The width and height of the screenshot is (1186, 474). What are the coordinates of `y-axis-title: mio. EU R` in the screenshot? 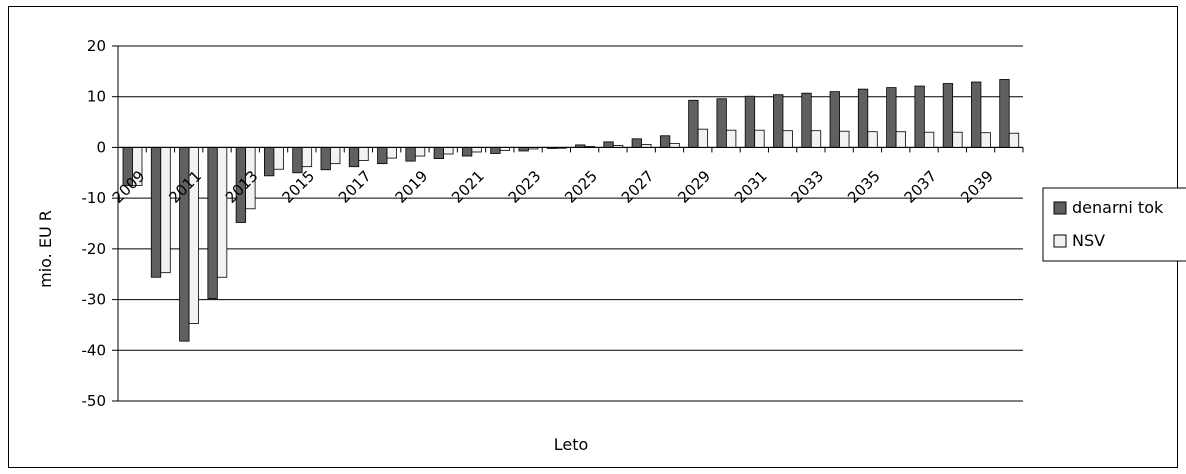 It's located at (45, 249).